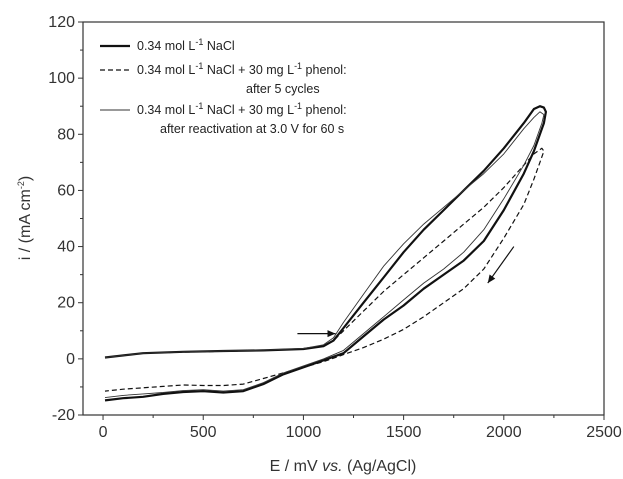 This screenshot has width=623, height=479. Describe the element at coordinates (242, 109) in the screenshot. I see `legend-entry-3-line1: 0.34 mol L-1 NaCl + 30 mg L-1 phenol:` at that location.